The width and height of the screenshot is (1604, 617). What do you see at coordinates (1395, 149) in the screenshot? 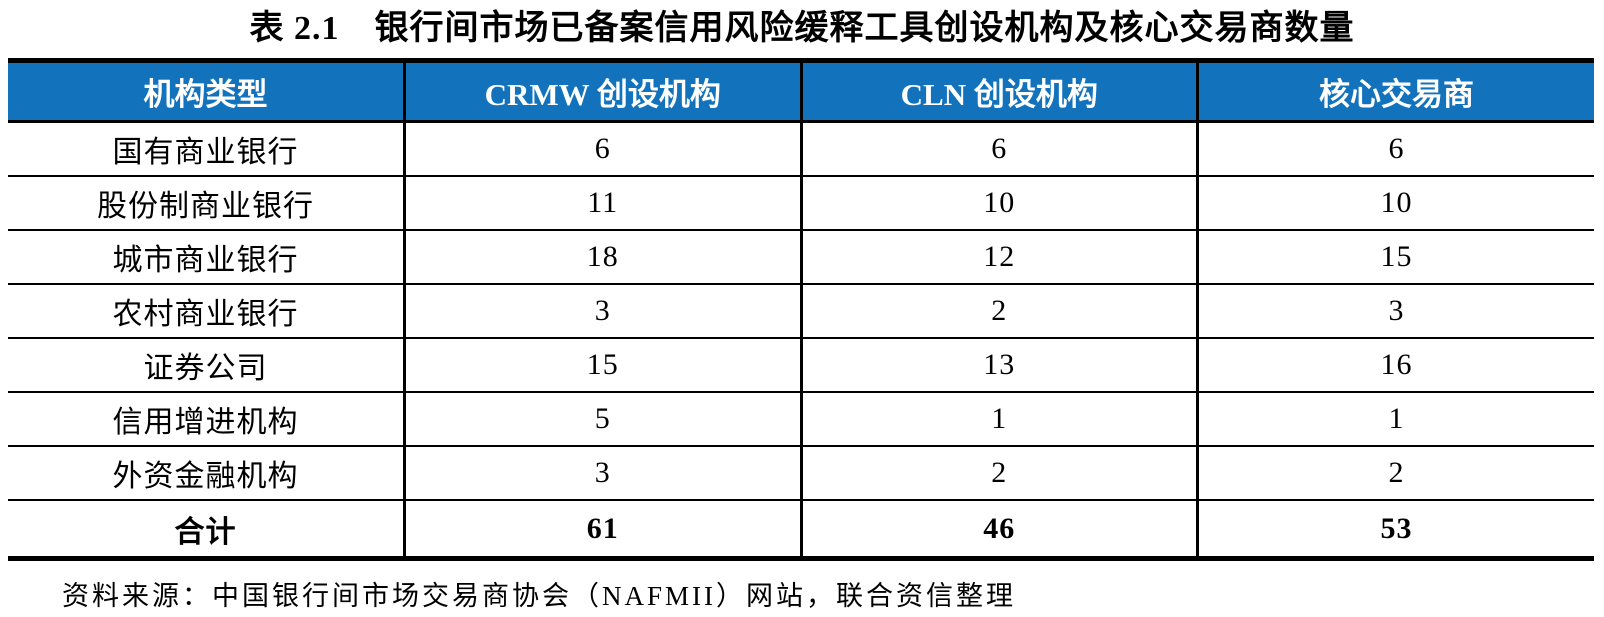
I see `core-dealer-value: 6` at bounding box center [1395, 149].